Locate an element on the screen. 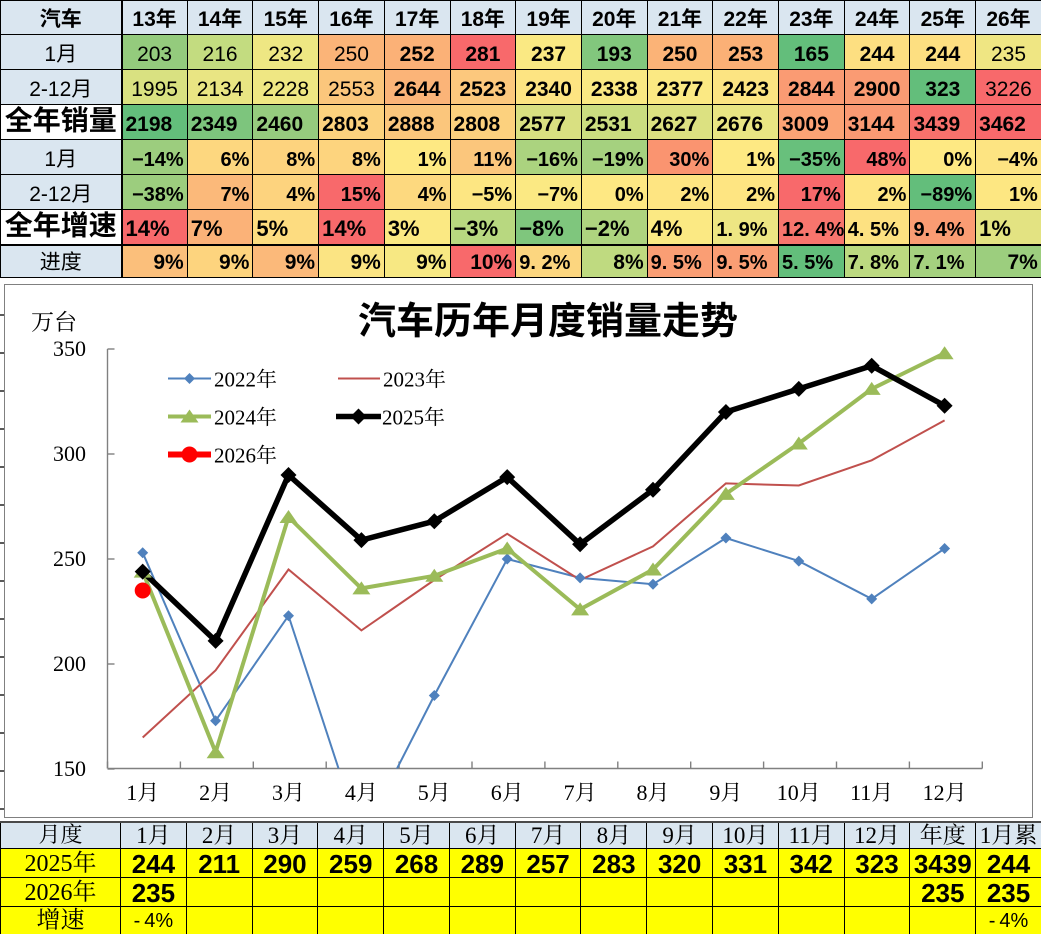 The width and height of the screenshot is (1041, 934). svg-text: 11月 is located at coordinates (871, 792).